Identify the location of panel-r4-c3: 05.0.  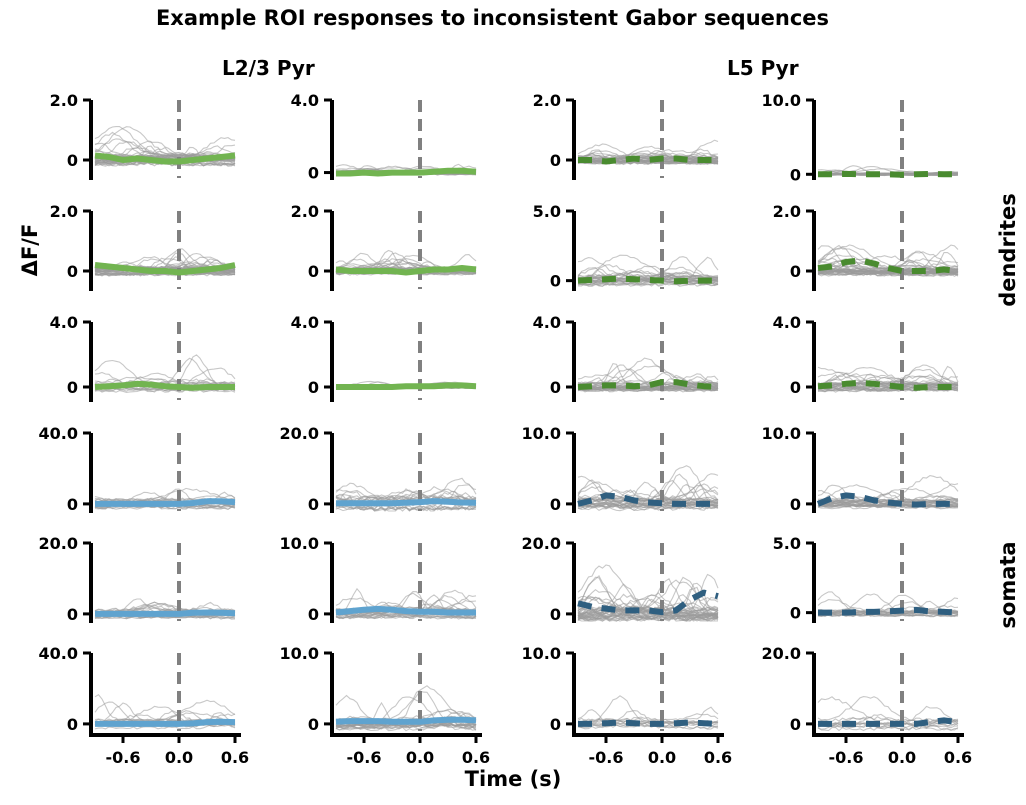
(866, 578).